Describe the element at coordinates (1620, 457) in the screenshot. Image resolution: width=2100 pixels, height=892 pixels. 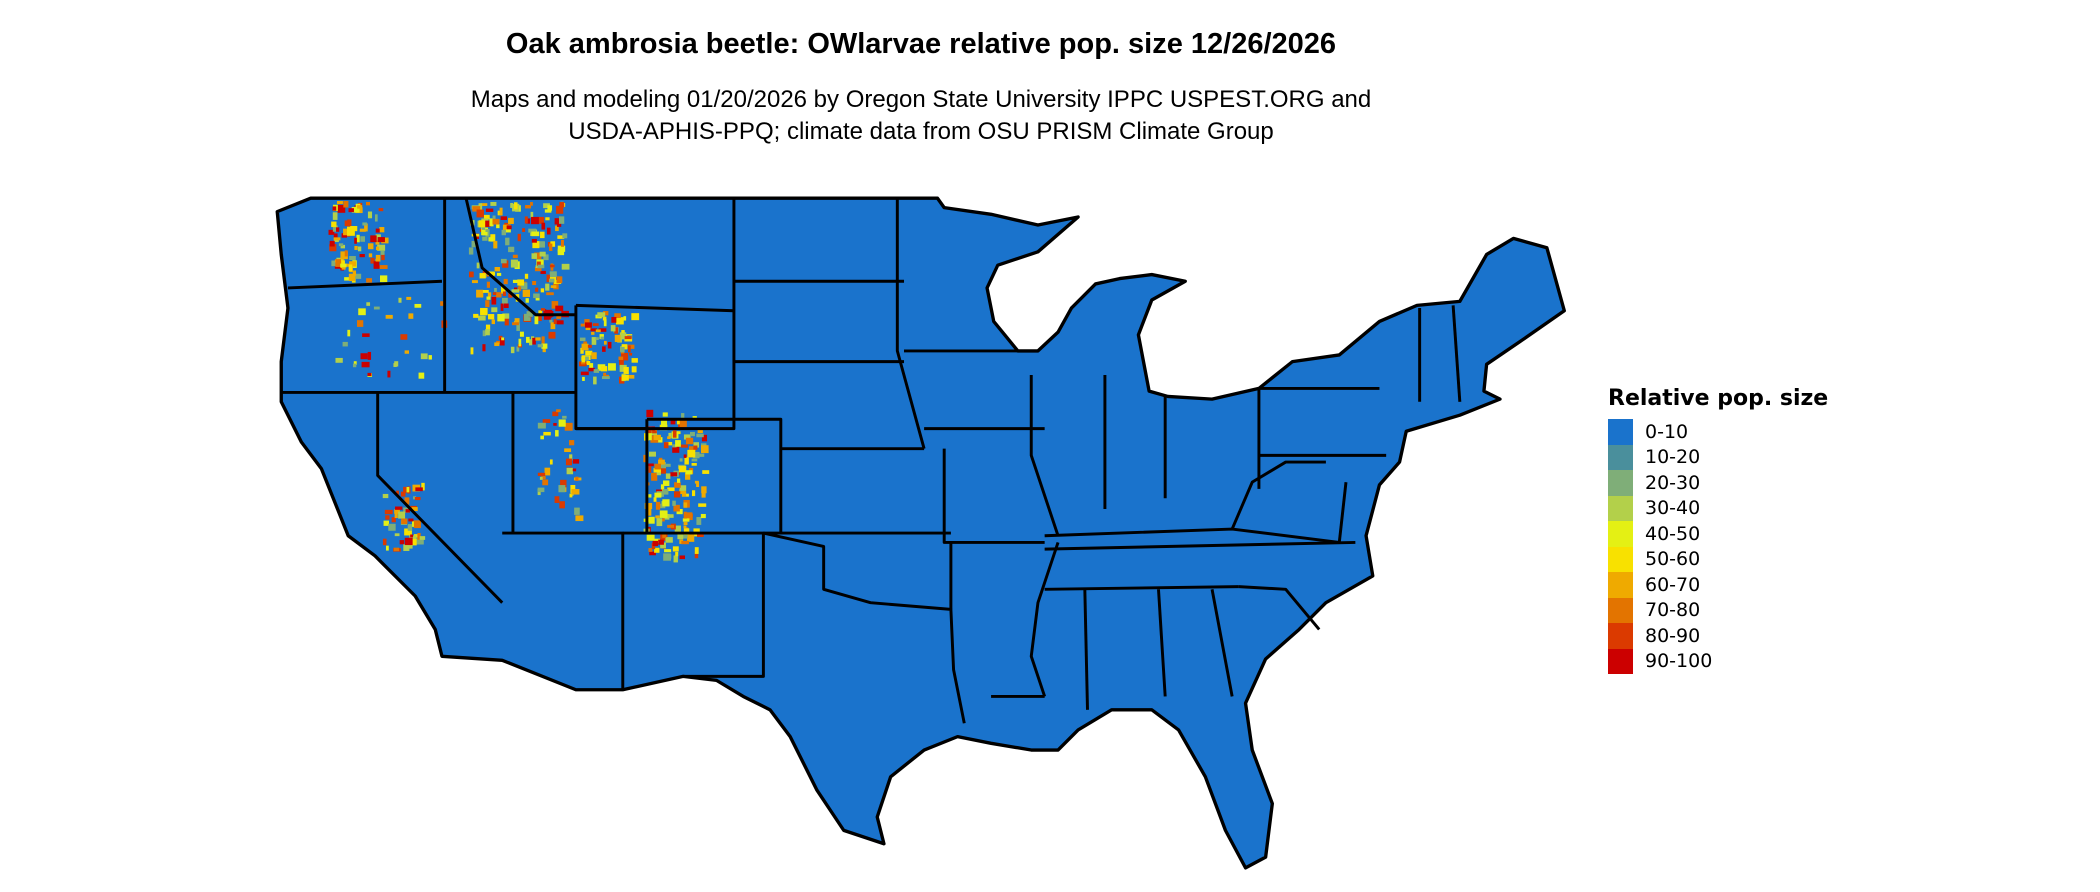
I see `legend-swatch` at that location.